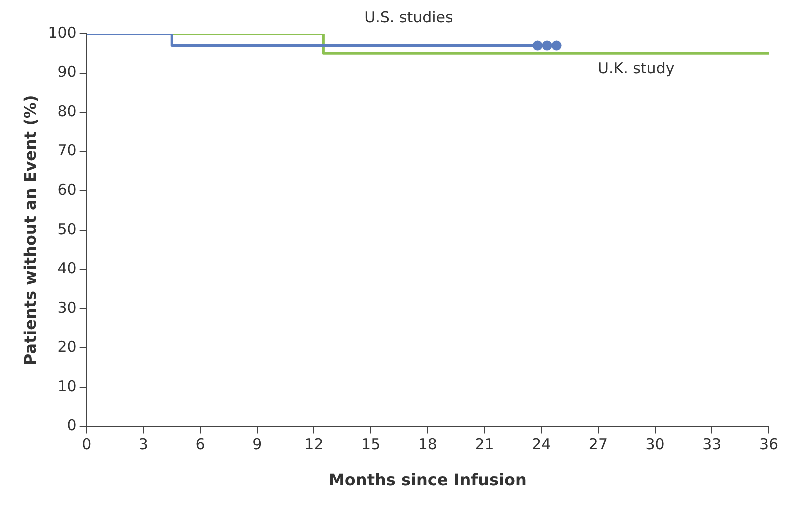  What do you see at coordinates (371, 445) in the screenshot?
I see `x-tick-label: 15` at bounding box center [371, 445].